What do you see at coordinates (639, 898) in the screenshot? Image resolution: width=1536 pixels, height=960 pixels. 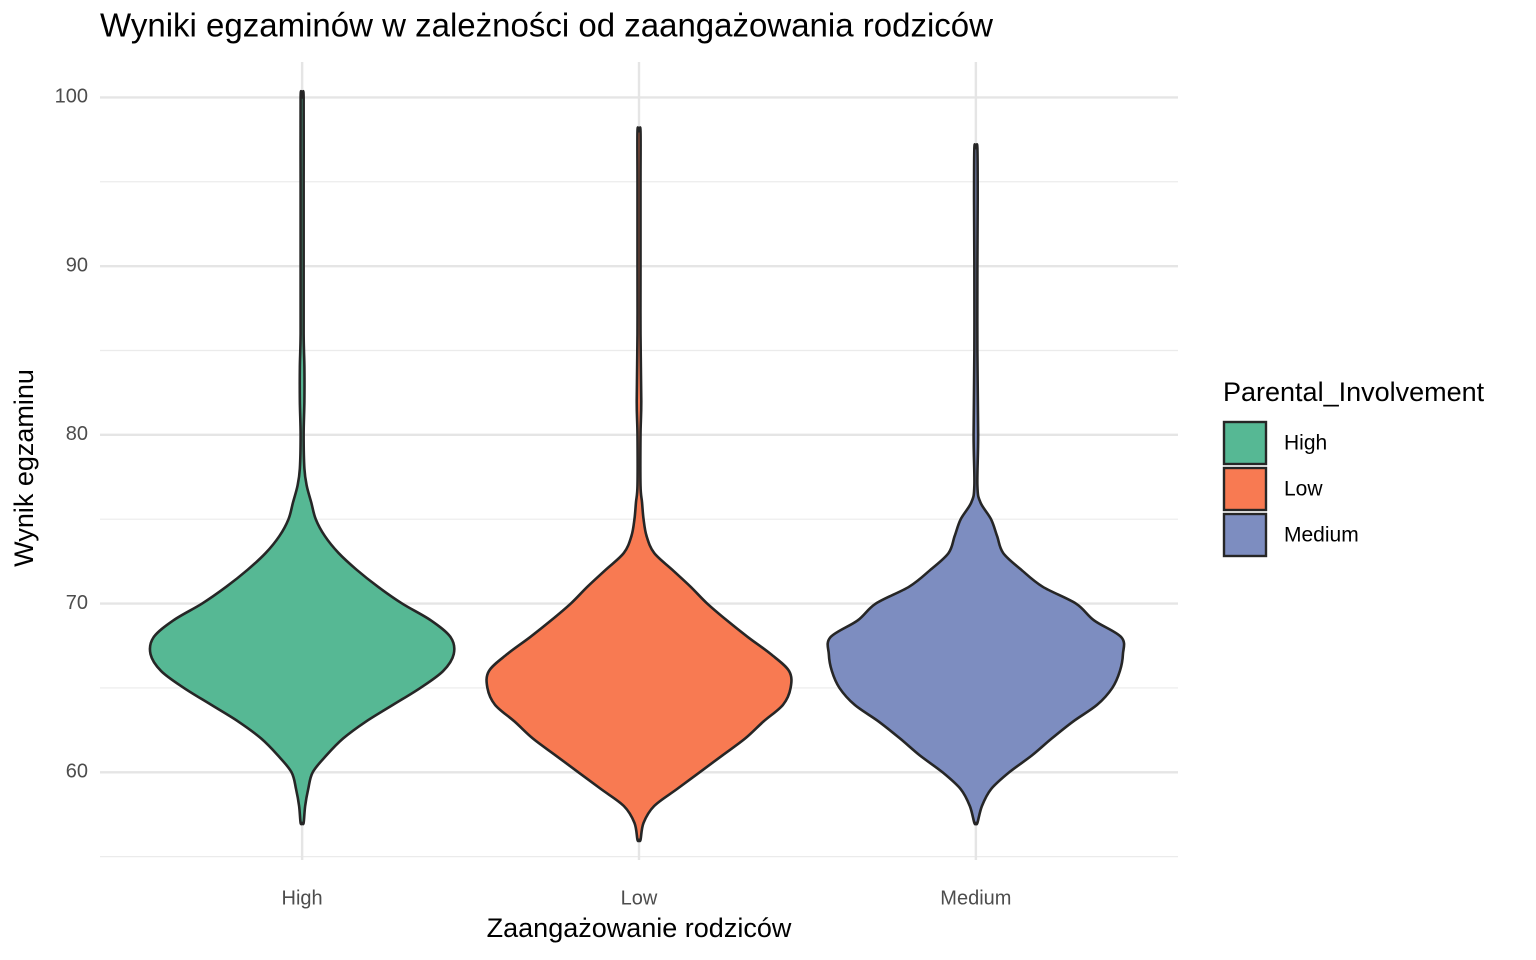 I see `x-tick-label: Low` at bounding box center [639, 898].